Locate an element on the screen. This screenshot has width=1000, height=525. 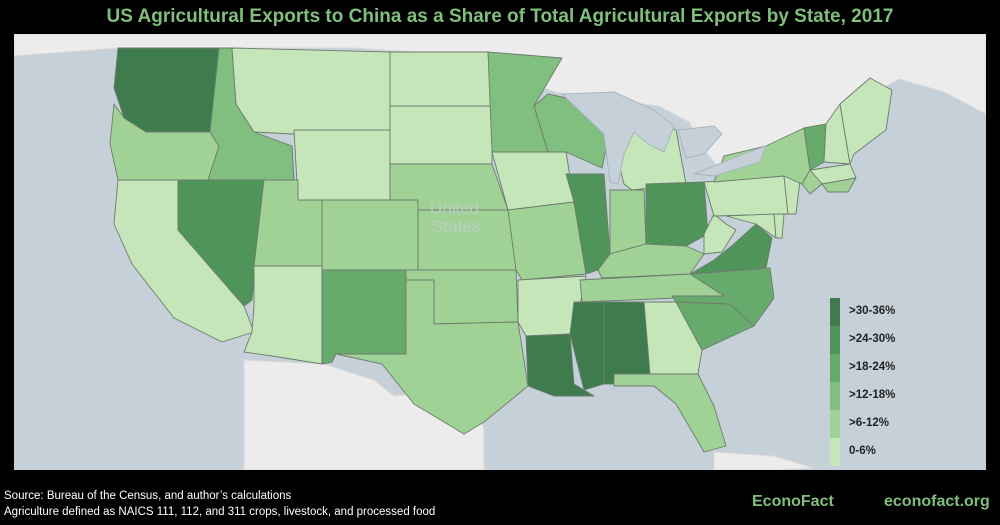
state-NC is located at coordinates (723, 297).